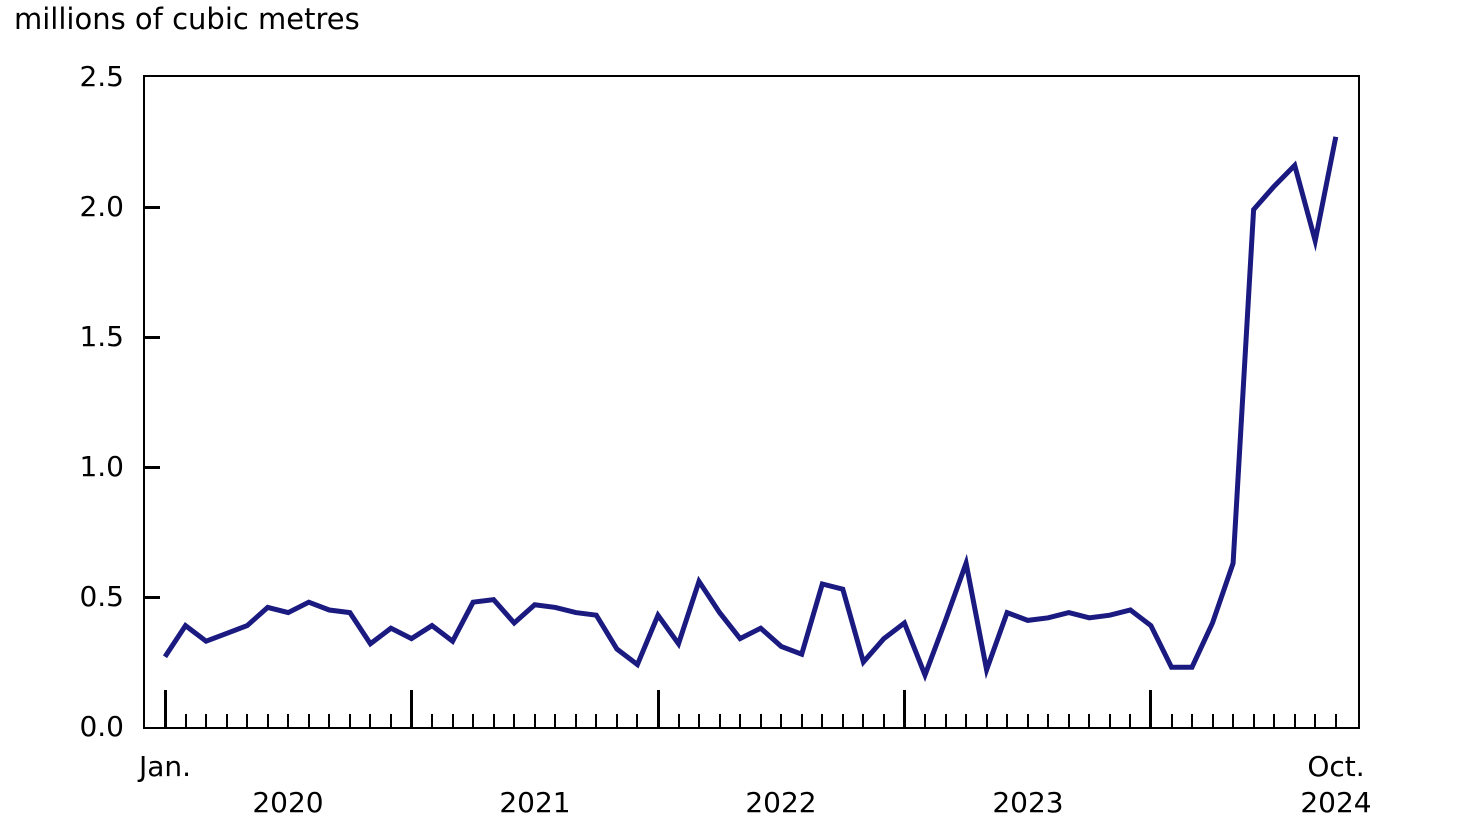 The height and width of the screenshot is (821, 1480). I want to click on x-axis-year-label: 2021, so click(535, 802).